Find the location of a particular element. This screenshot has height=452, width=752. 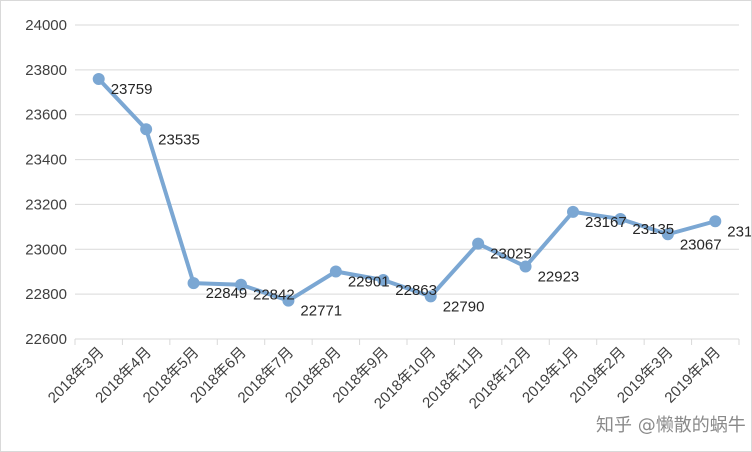

data-label: 22849 is located at coordinates (227, 293).